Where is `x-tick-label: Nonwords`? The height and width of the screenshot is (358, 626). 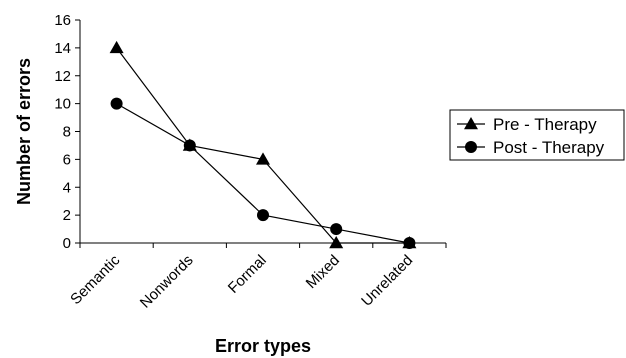
x-tick-label: Nonwords is located at coordinates (167, 282).